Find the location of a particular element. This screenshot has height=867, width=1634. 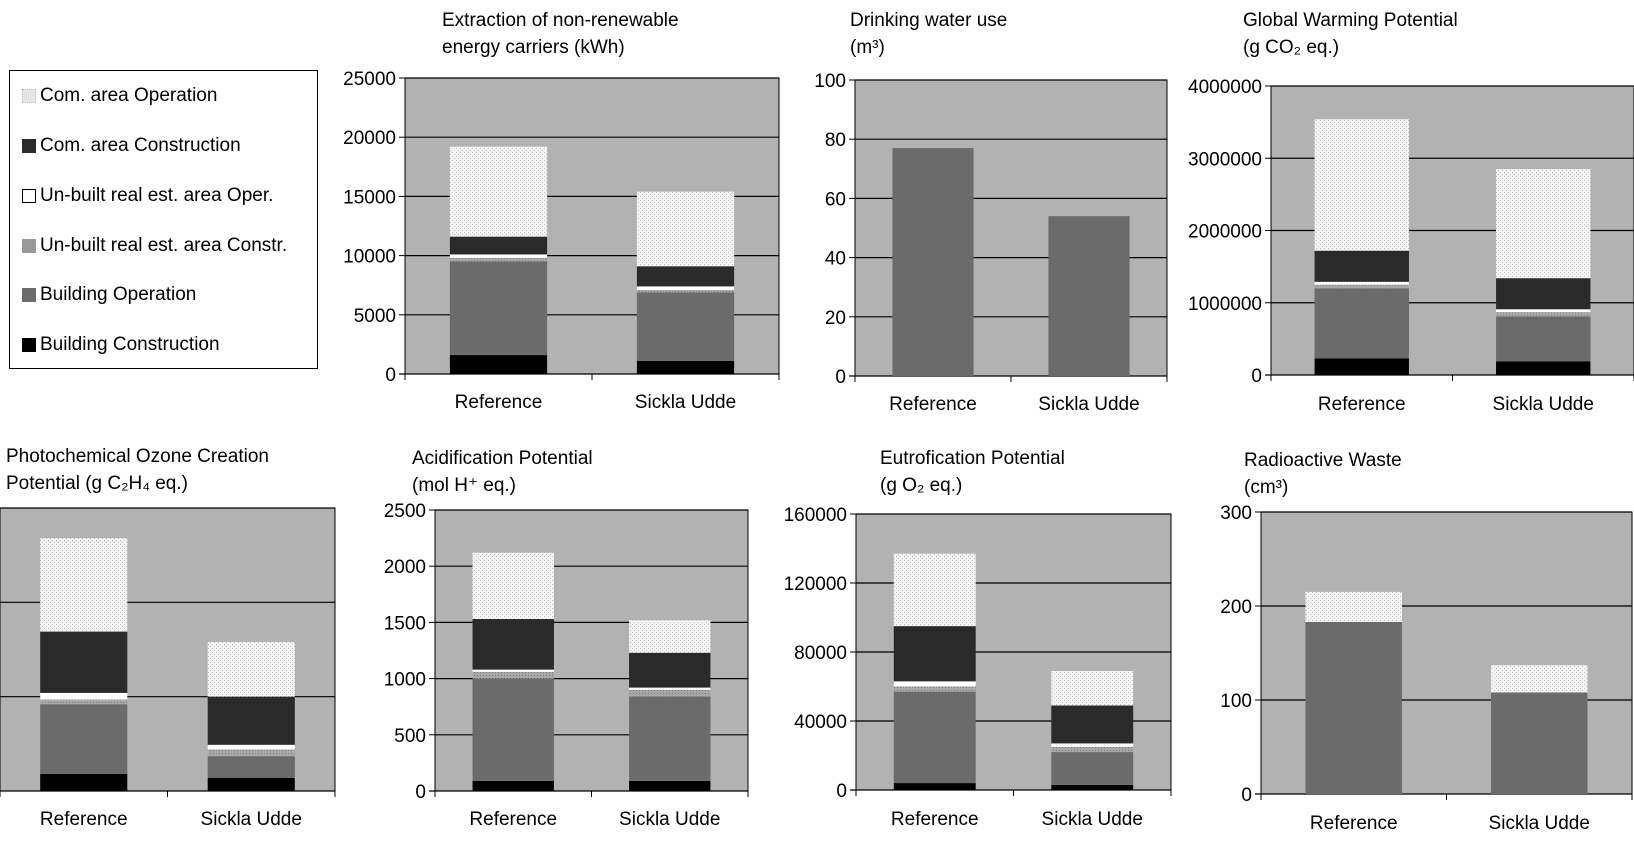

y-tick-label: 500 is located at coordinates (410, 736).